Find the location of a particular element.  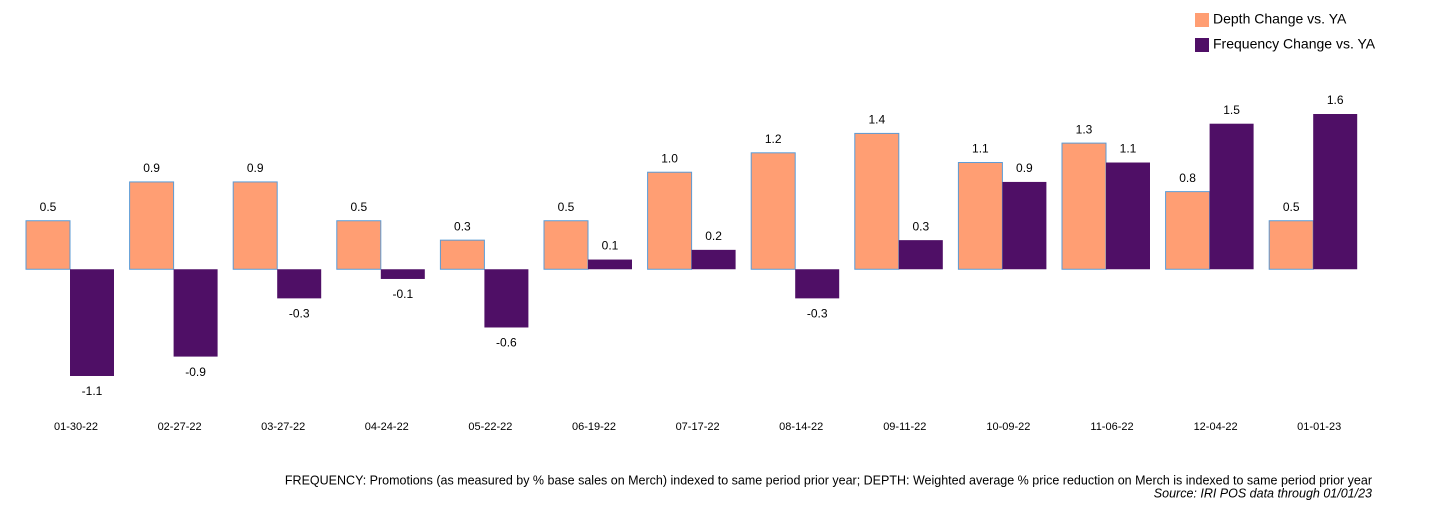

x-tick-label: 02-27-22 is located at coordinates (180, 427).